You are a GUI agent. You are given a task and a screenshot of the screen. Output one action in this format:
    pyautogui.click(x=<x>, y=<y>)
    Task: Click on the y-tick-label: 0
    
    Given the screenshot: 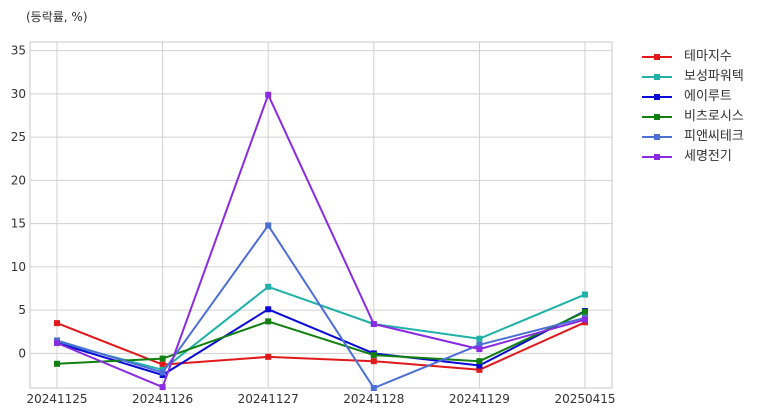 What is the action you would take?
    pyautogui.click(x=22, y=353)
    